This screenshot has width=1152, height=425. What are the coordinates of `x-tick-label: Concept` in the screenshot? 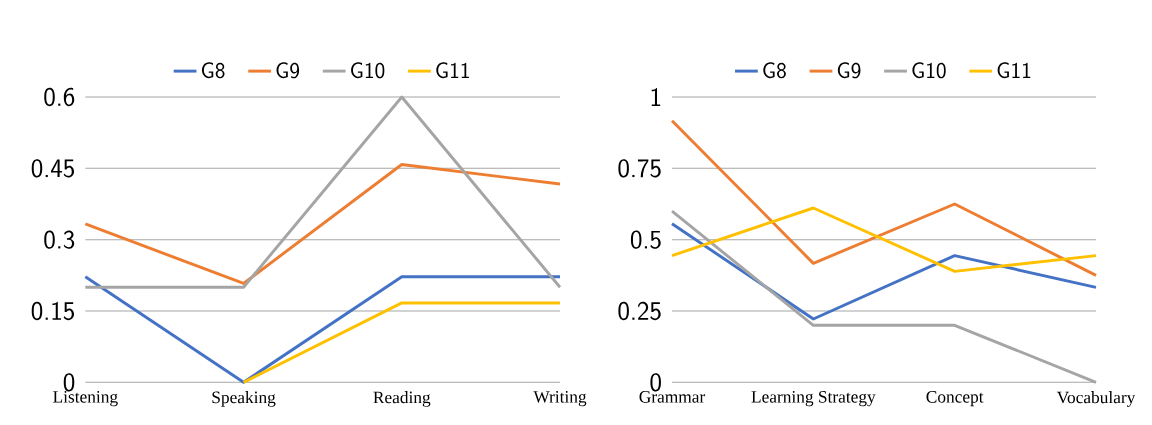 It's located at (955, 399).